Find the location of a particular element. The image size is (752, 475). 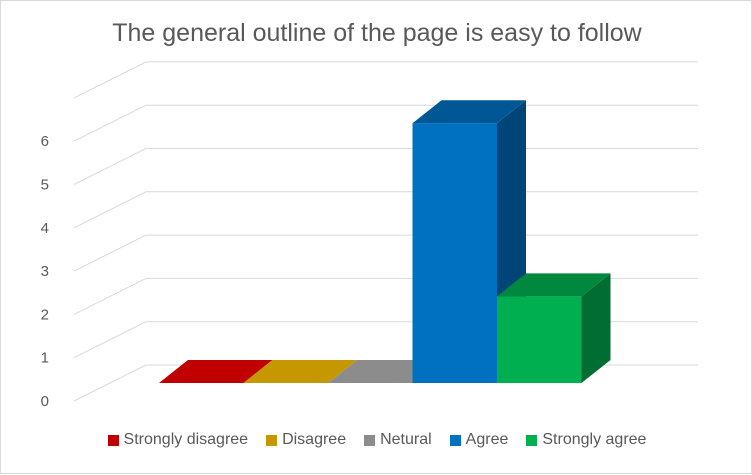

y-tick-label: 4 is located at coordinates (45, 228).